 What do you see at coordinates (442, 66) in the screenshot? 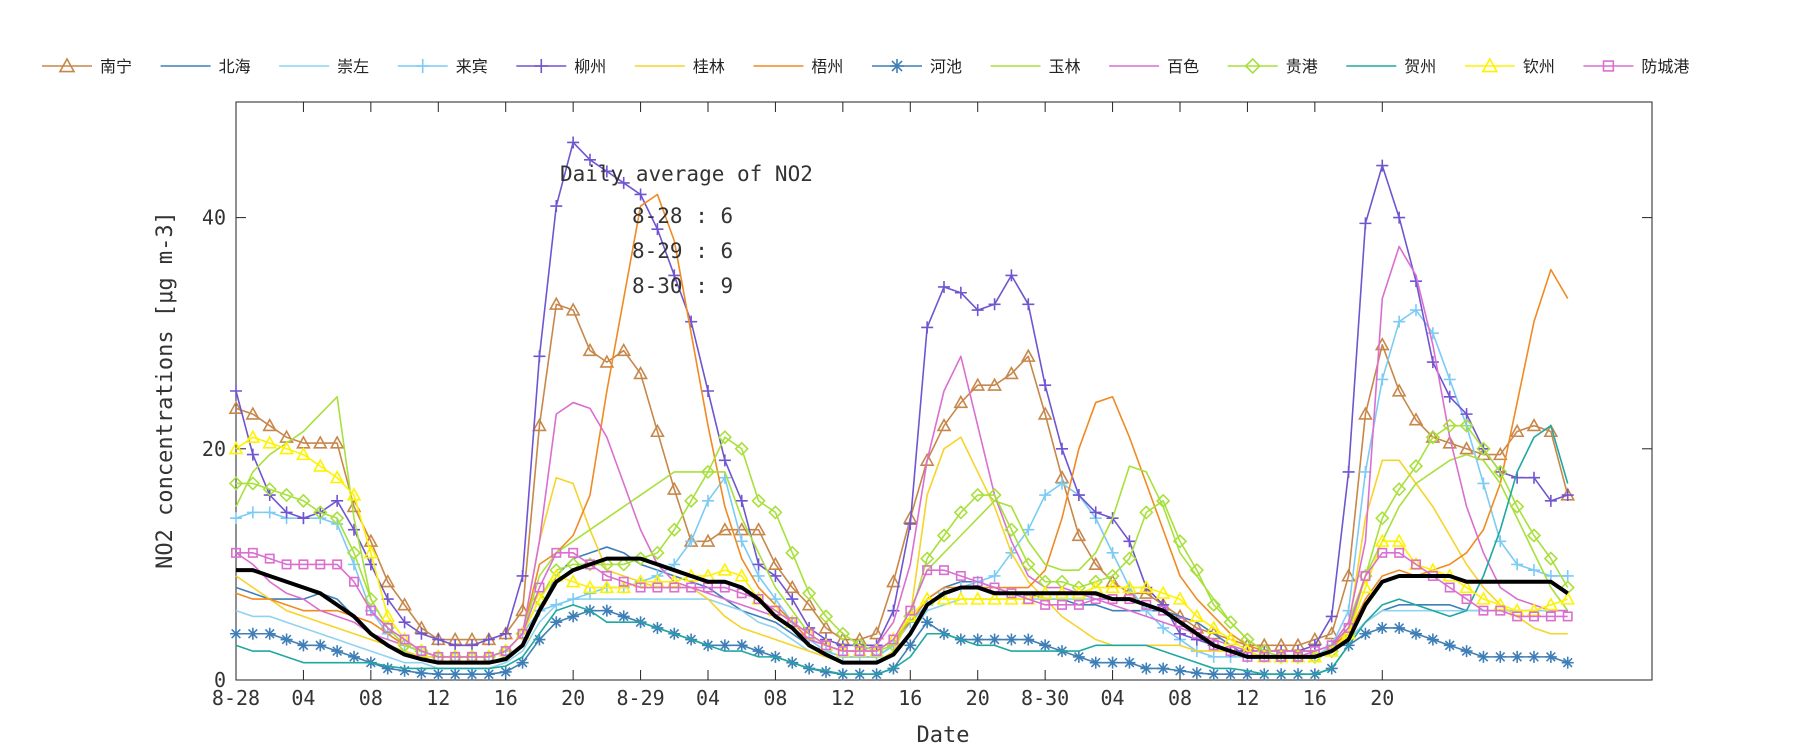
I see `legend-entry: 来宾` at bounding box center [442, 66].